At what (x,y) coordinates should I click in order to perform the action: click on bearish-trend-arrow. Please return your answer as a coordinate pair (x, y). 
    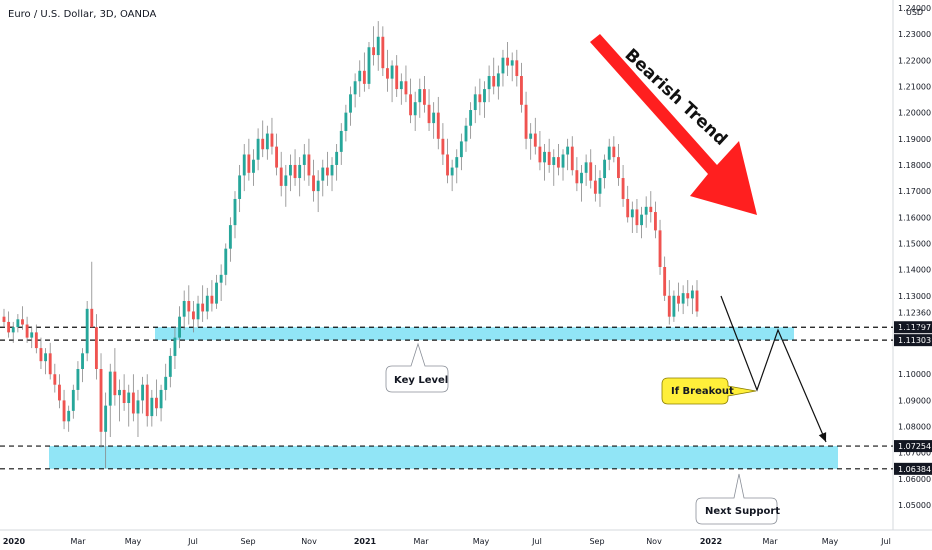
    Looking at the image, I should click on (673, 124).